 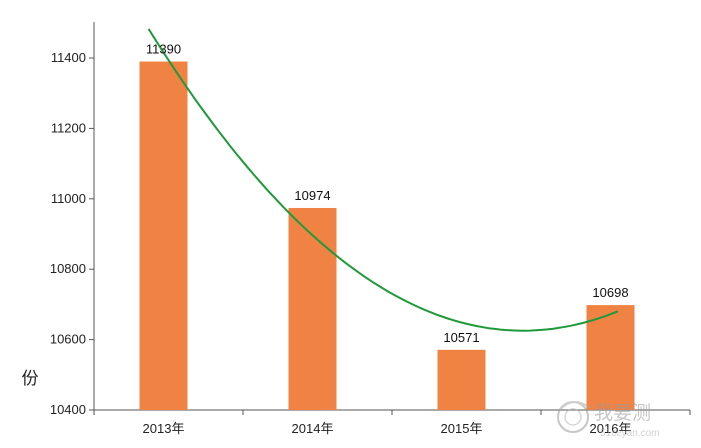 I want to click on x-tick-label: 2015年, so click(x=462, y=428).